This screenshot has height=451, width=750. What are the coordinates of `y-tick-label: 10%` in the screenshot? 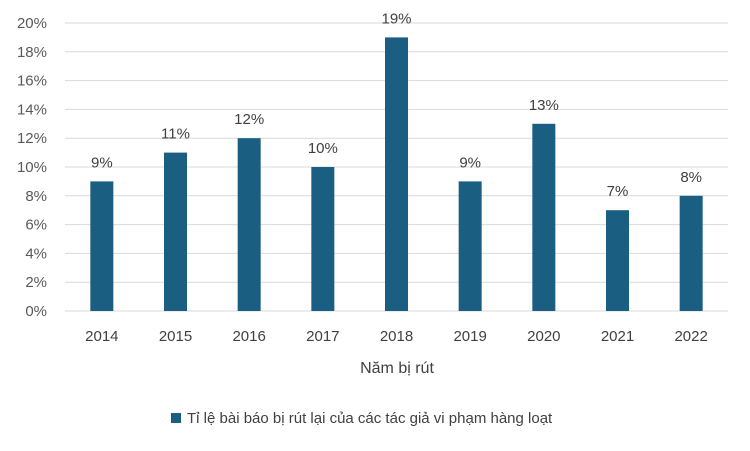 It's located at (32, 167).